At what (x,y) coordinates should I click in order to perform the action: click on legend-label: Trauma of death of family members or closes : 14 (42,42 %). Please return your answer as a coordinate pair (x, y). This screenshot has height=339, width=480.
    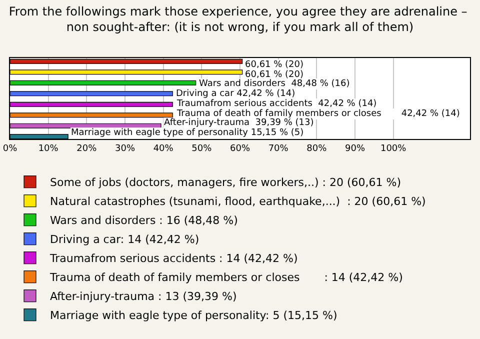
    Looking at the image, I should click on (226, 277).